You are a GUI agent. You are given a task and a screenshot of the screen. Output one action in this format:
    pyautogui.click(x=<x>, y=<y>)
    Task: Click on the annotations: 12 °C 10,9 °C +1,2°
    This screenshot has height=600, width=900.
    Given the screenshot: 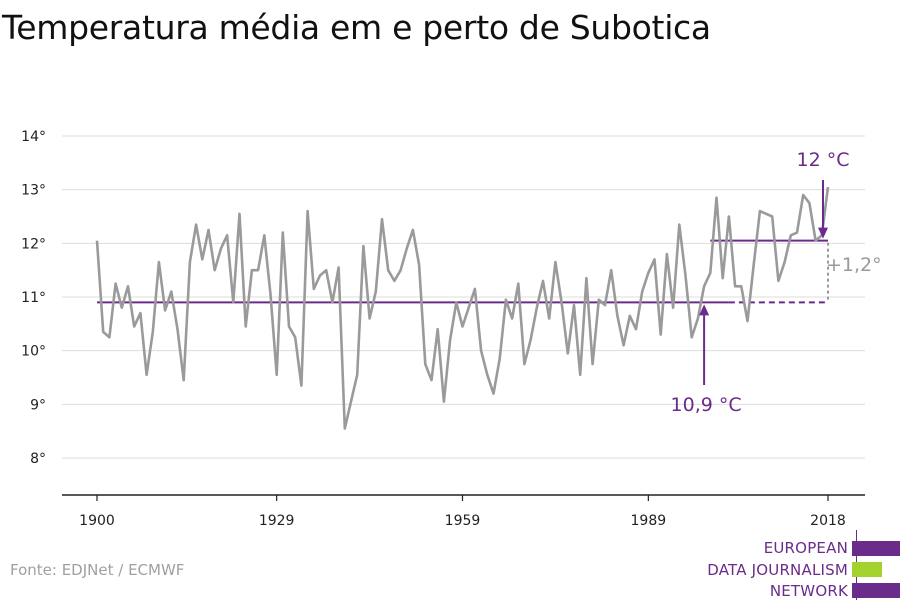 What is the action you would take?
    pyautogui.click(x=776, y=282)
    